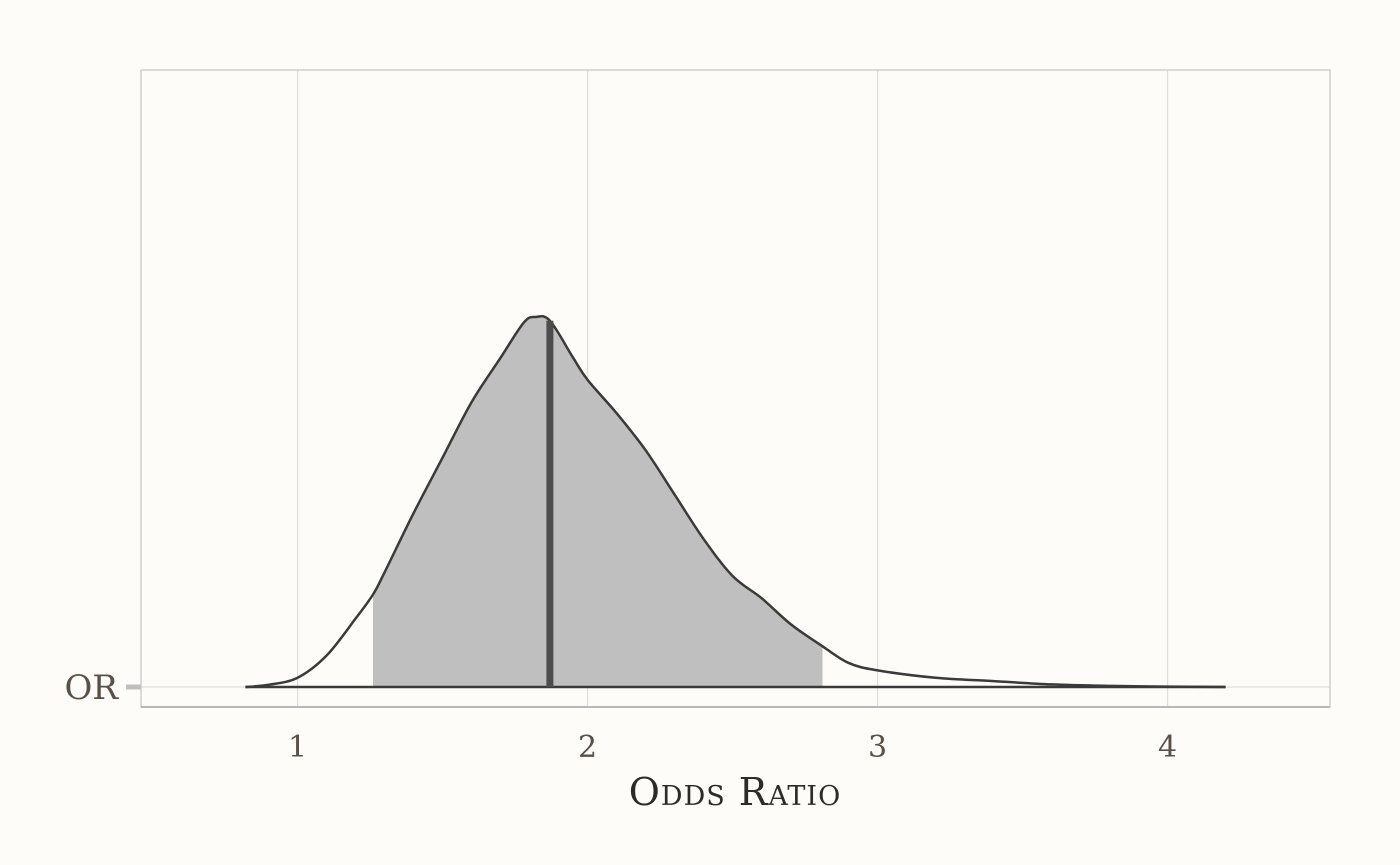 The height and width of the screenshot is (865, 1400). What do you see at coordinates (877, 747) in the screenshot?
I see `x-tick-label-3: 3` at bounding box center [877, 747].